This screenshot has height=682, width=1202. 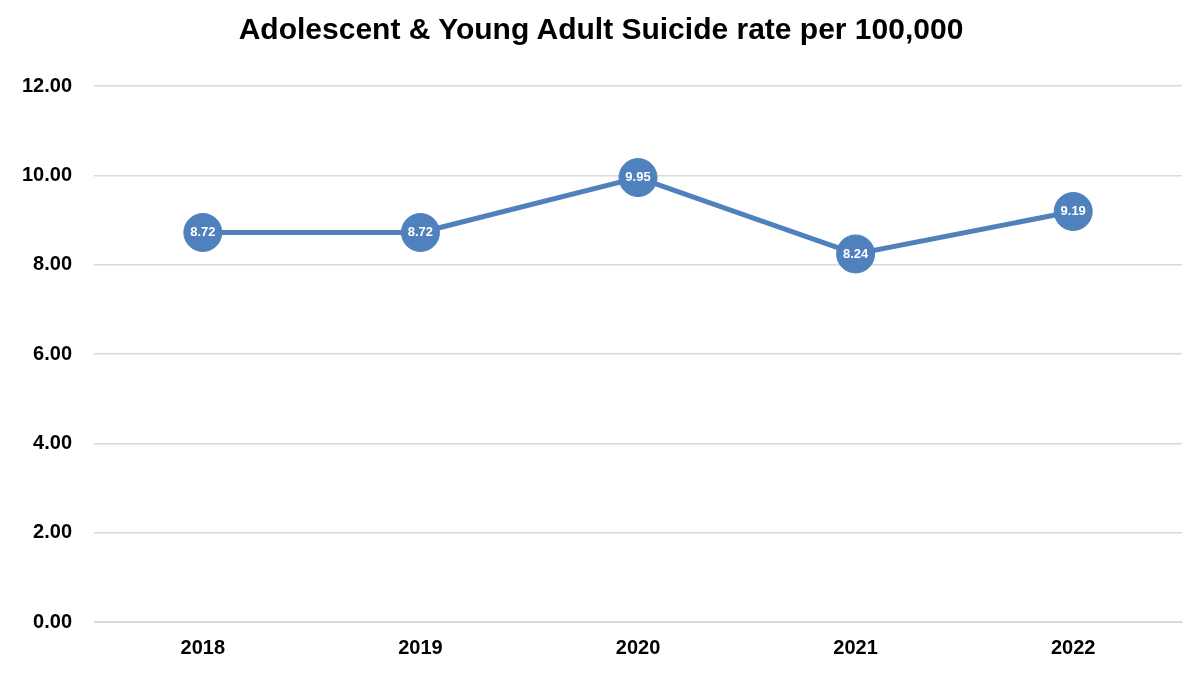 I want to click on data-label: 8.24, so click(x=856, y=253).